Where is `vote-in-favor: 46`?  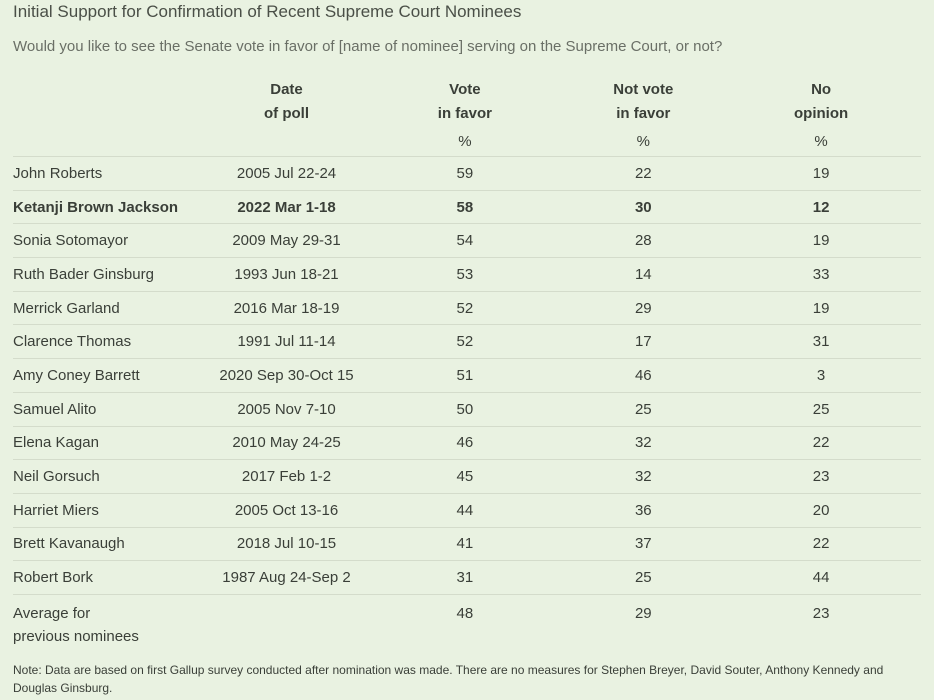
vote-in-favor: 46 is located at coordinates (465, 442).